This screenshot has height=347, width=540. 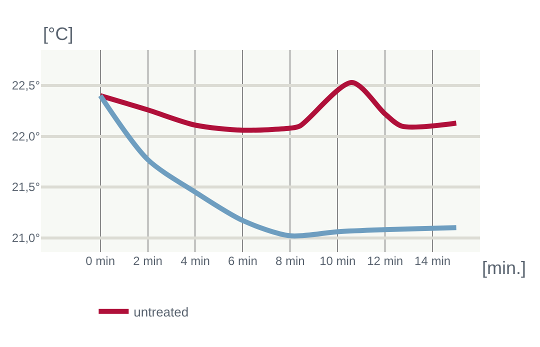 What do you see at coordinates (290, 261) in the screenshot?
I see `x-tick-label: 8 min` at bounding box center [290, 261].